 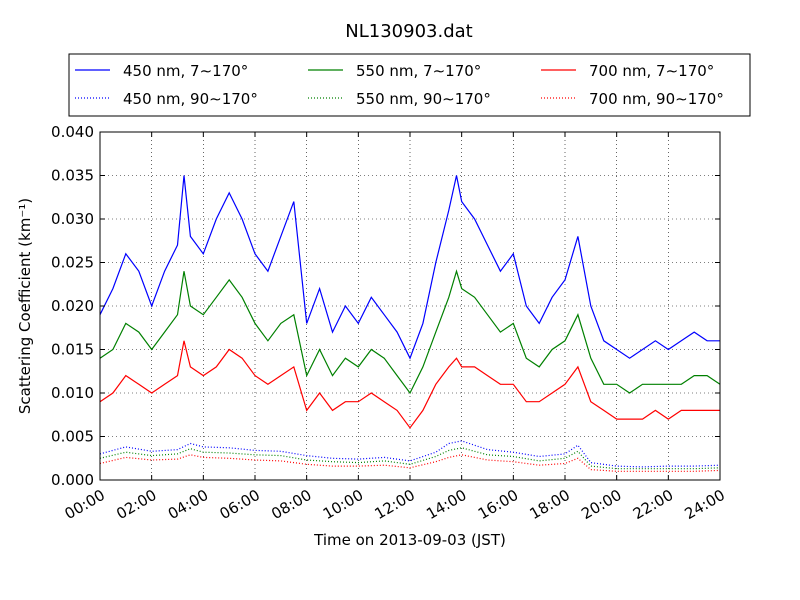 What do you see at coordinates (25, 306) in the screenshot?
I see `y-axis-label: Scattering Coefficient (km⁻¹)` at bounding box center [25, 306].